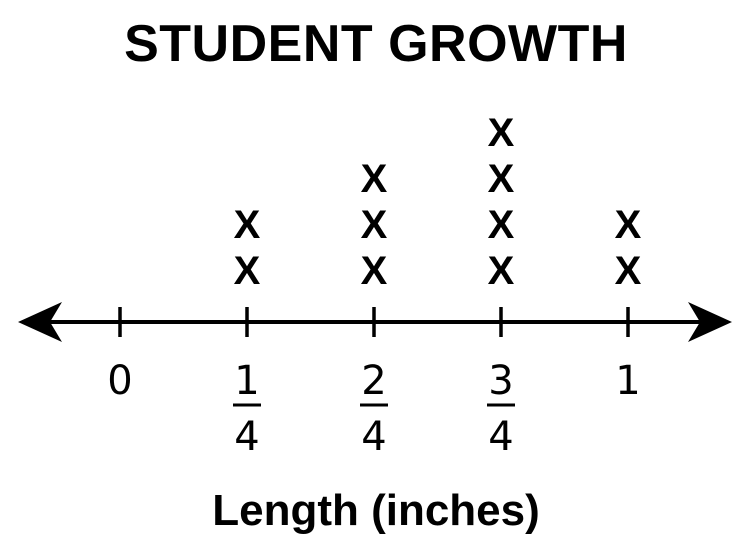  Describe the element at coordinates (246, 381) in the screenshot. I see `fraction-numerator: 1` at that location.